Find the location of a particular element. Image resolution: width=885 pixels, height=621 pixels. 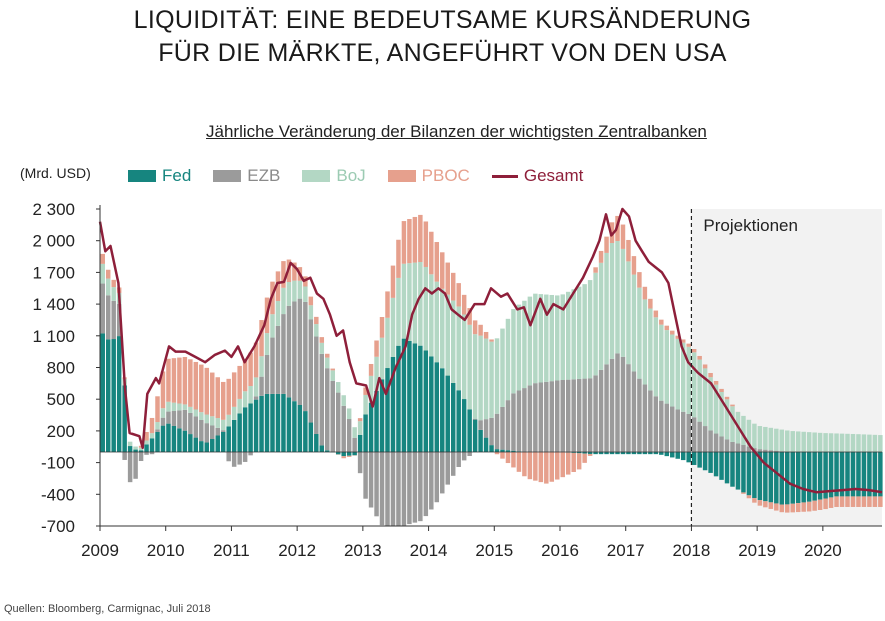

legend-swatch-ezb is located at coordinates (227, 176).